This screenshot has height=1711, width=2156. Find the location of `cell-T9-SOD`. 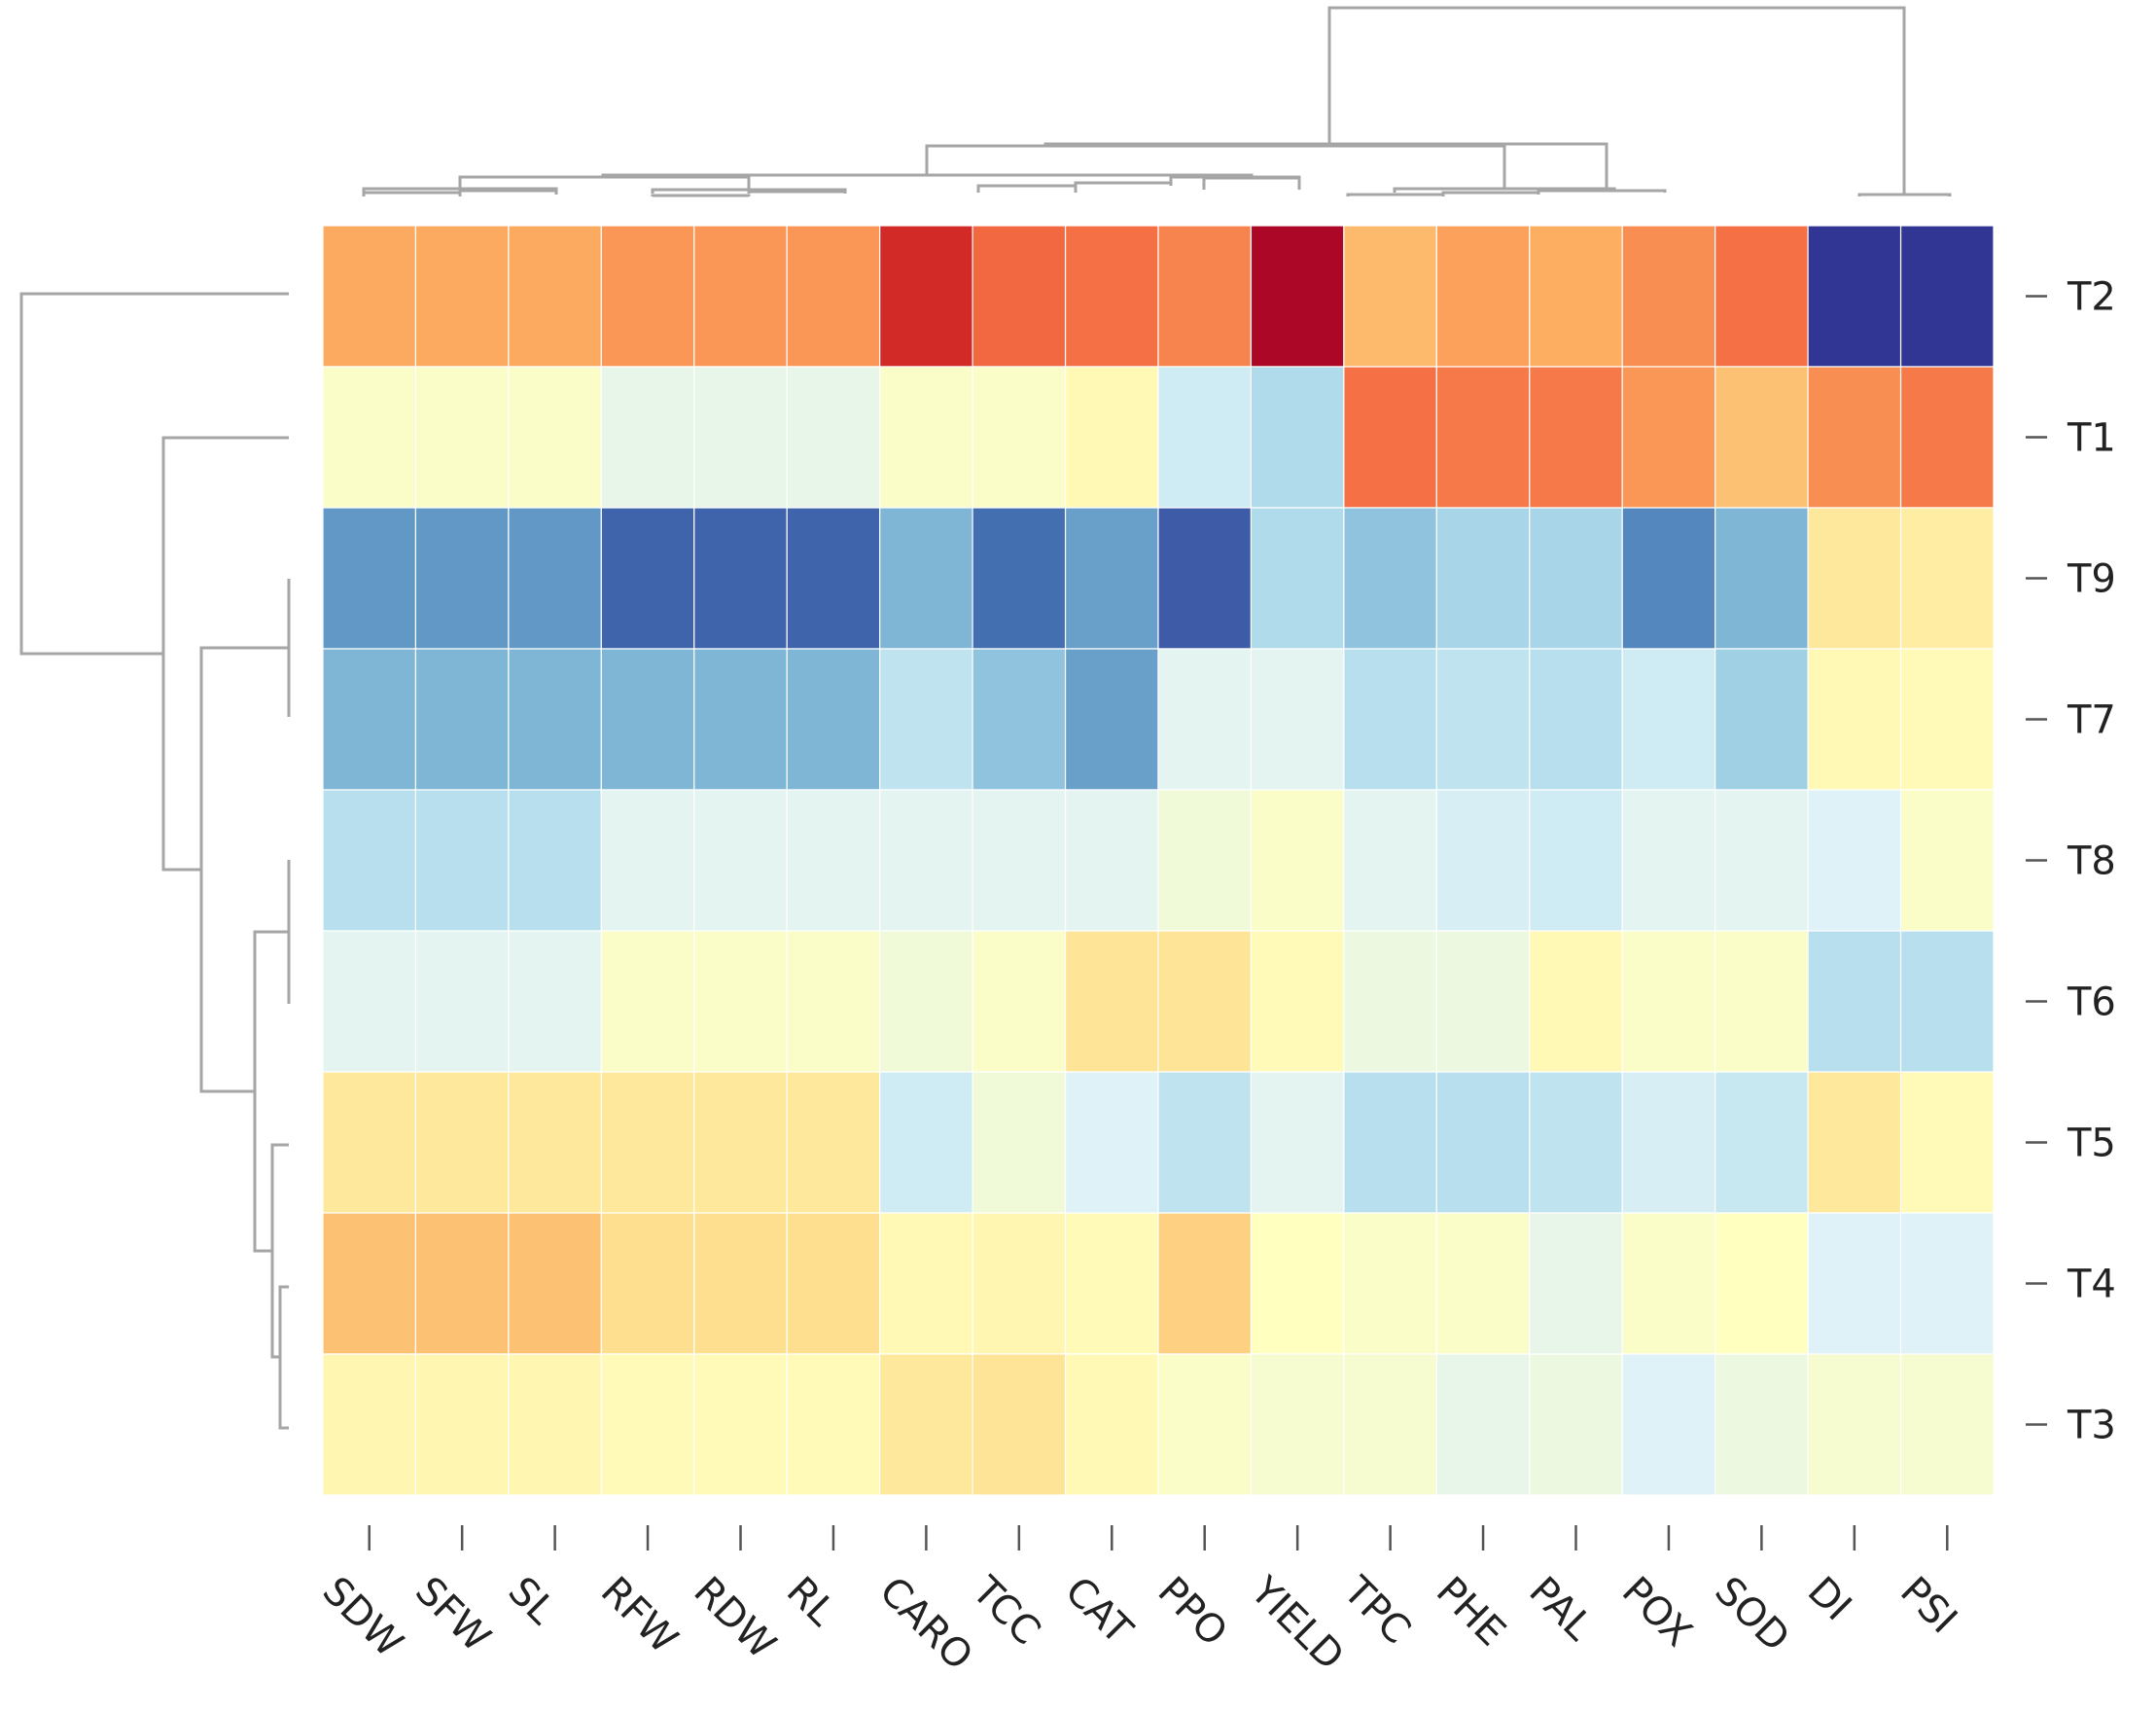

cell-T9-SOD is located at coordinates (1761, 578).